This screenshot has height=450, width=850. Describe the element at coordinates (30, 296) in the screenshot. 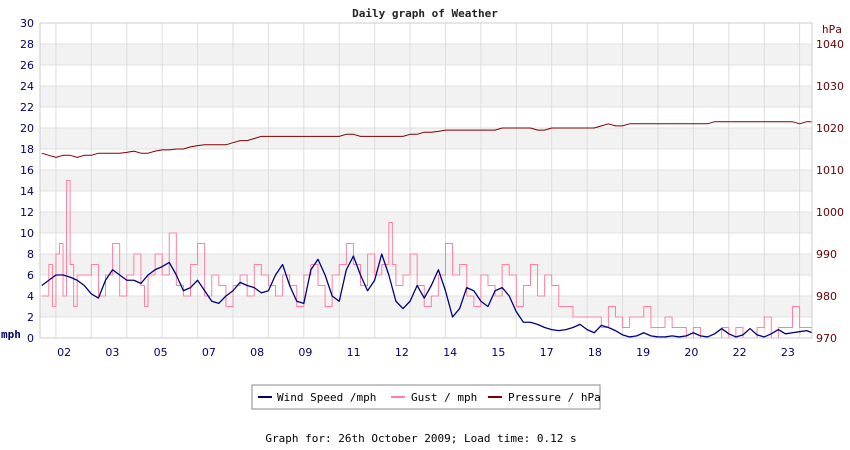

I see `left-tick-label: 4` at that location.